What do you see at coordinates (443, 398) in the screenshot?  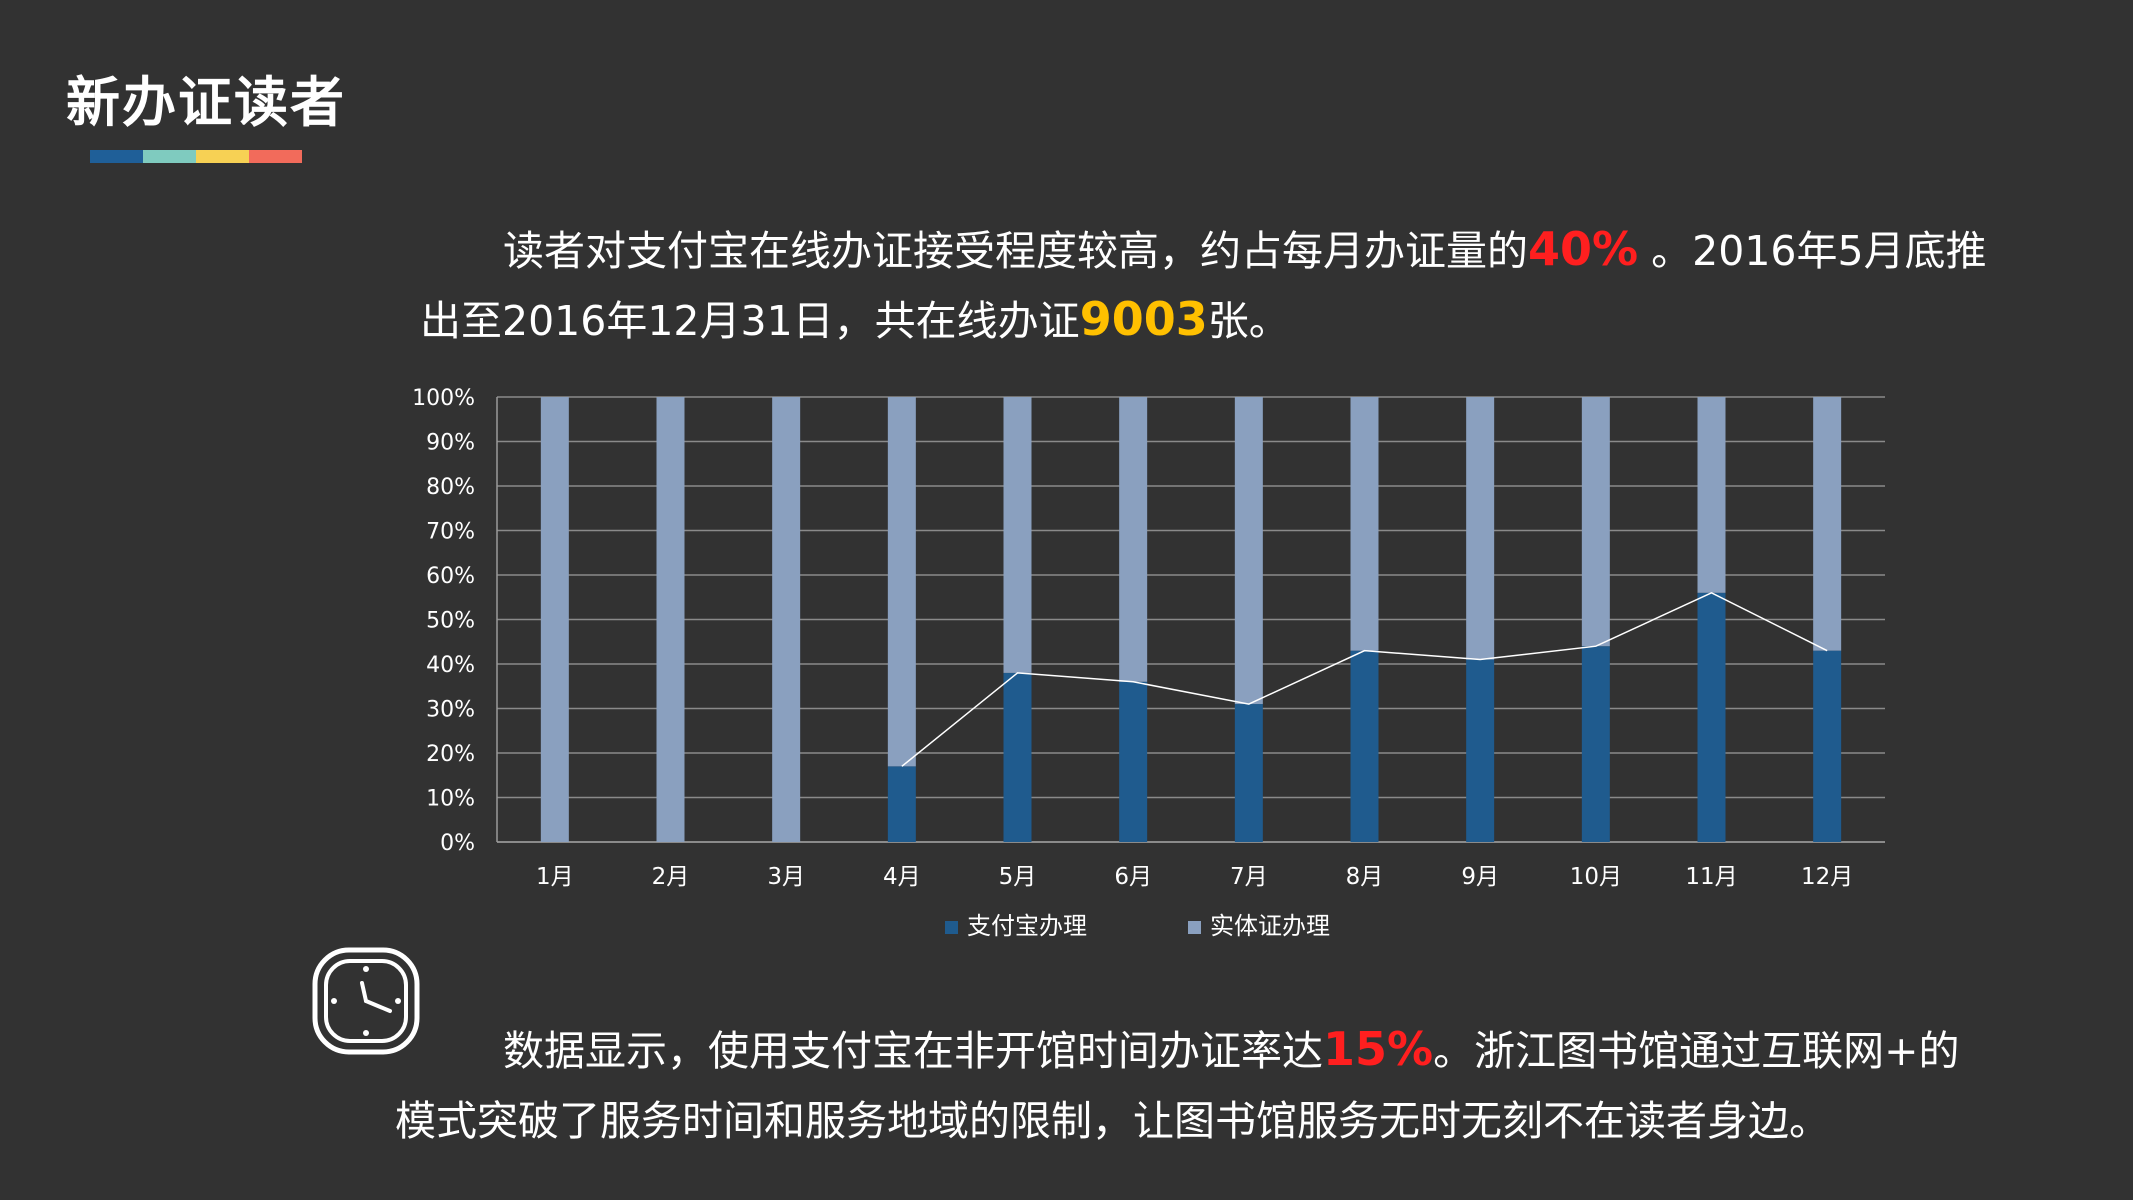 I see `y-tick-label: 100%` at bounding box center [443, 398].